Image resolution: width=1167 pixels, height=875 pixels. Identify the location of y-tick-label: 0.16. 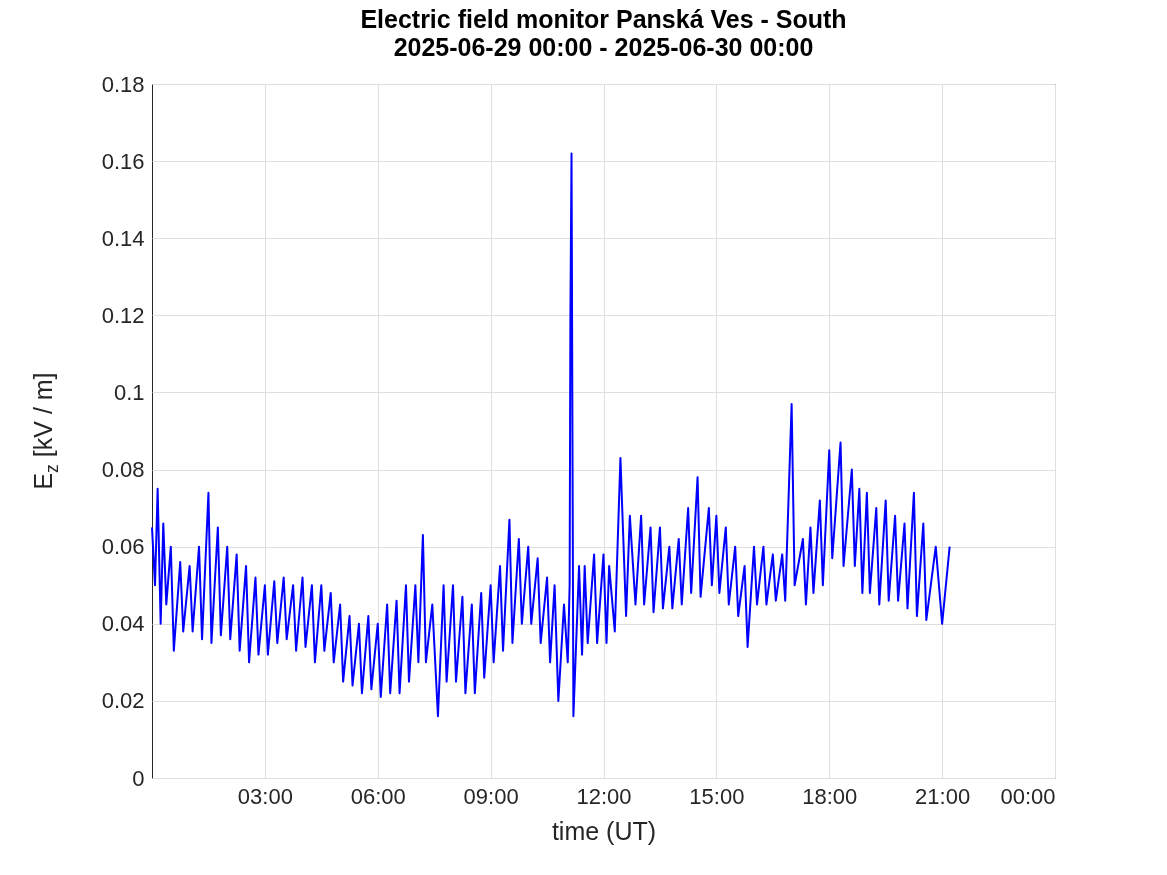
(123, 161).